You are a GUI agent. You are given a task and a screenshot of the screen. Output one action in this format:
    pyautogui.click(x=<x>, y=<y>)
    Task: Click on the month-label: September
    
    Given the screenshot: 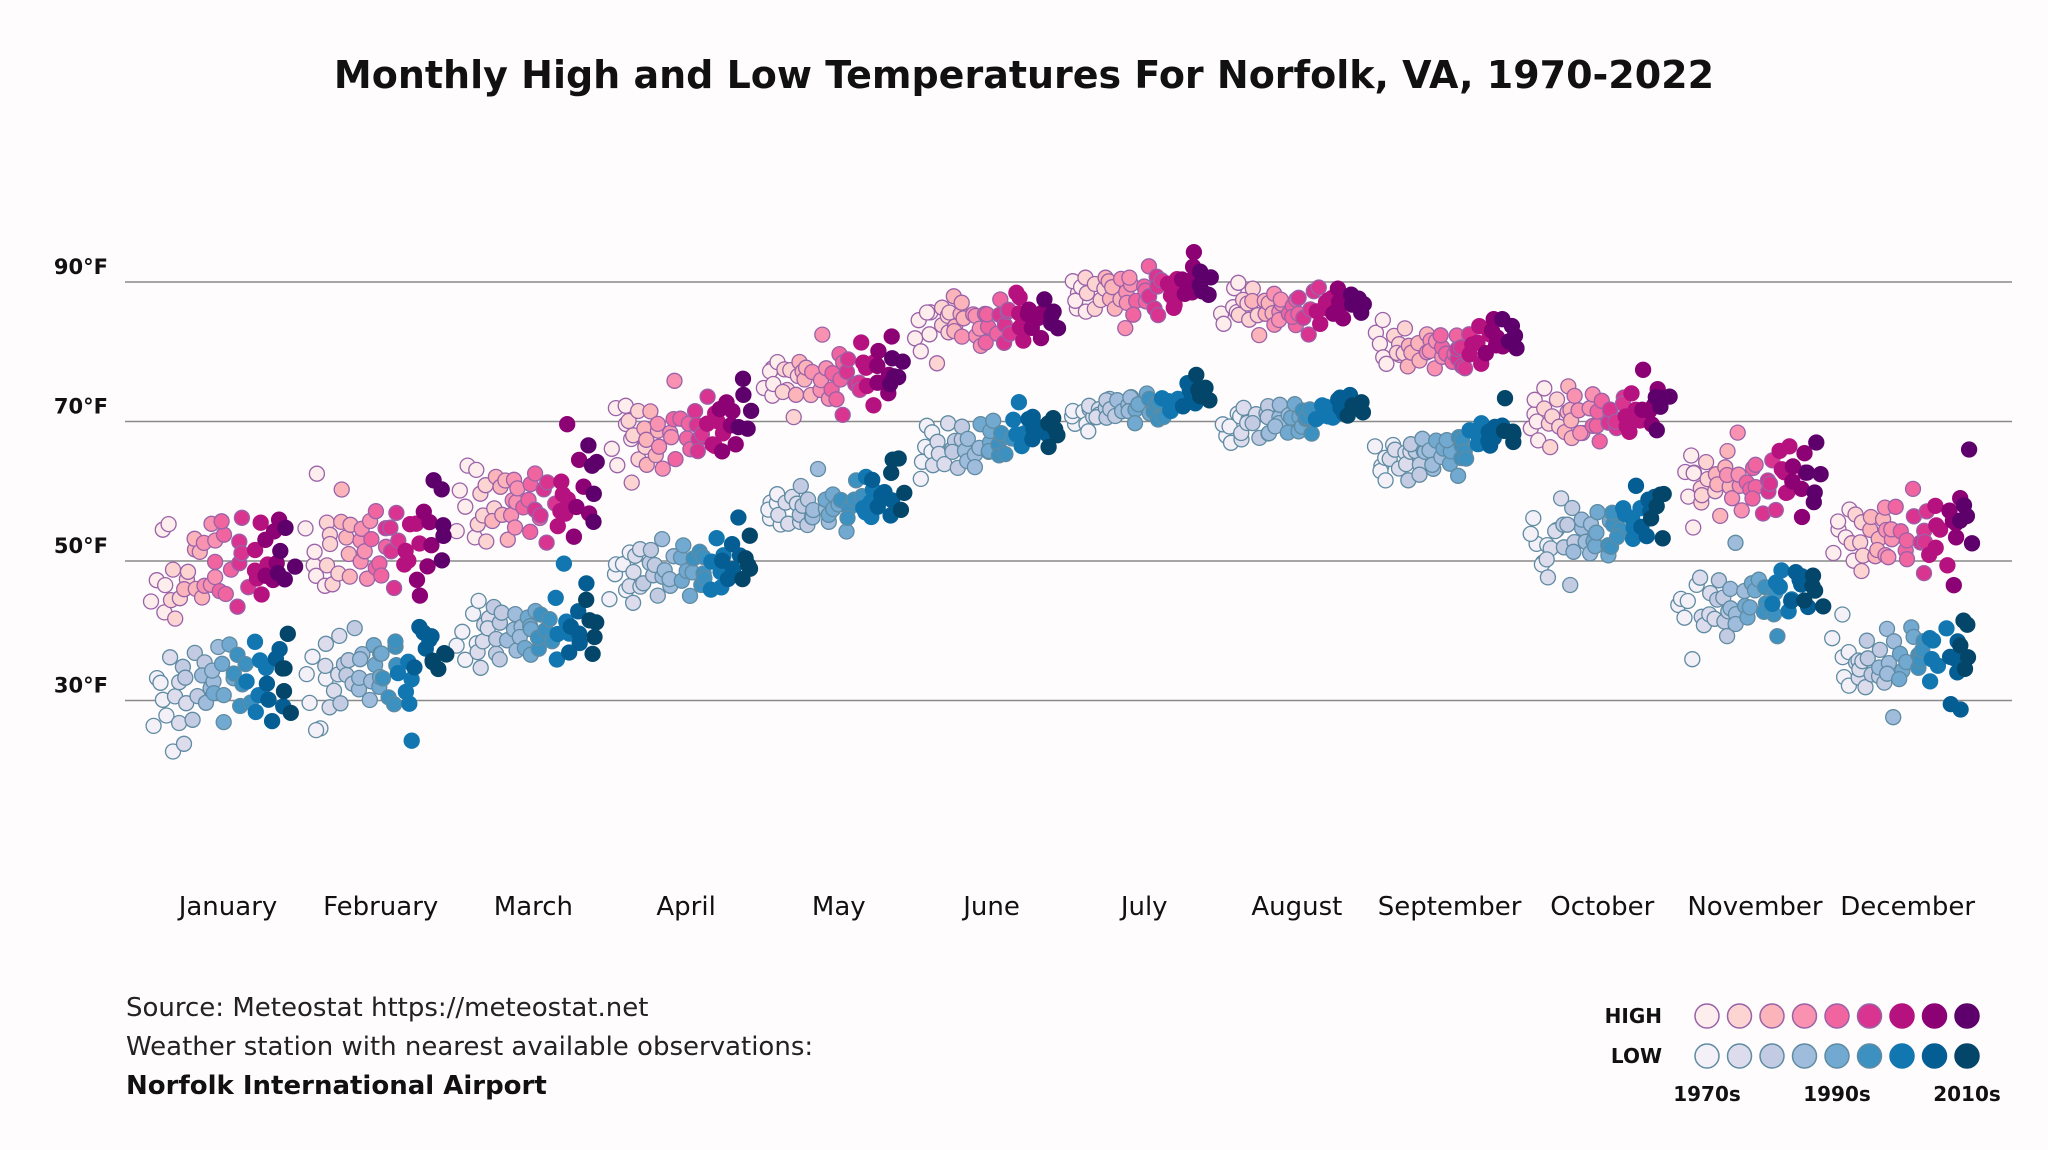 What is the action you would take?
    pyautogui.click(x=1450, y=907)
    